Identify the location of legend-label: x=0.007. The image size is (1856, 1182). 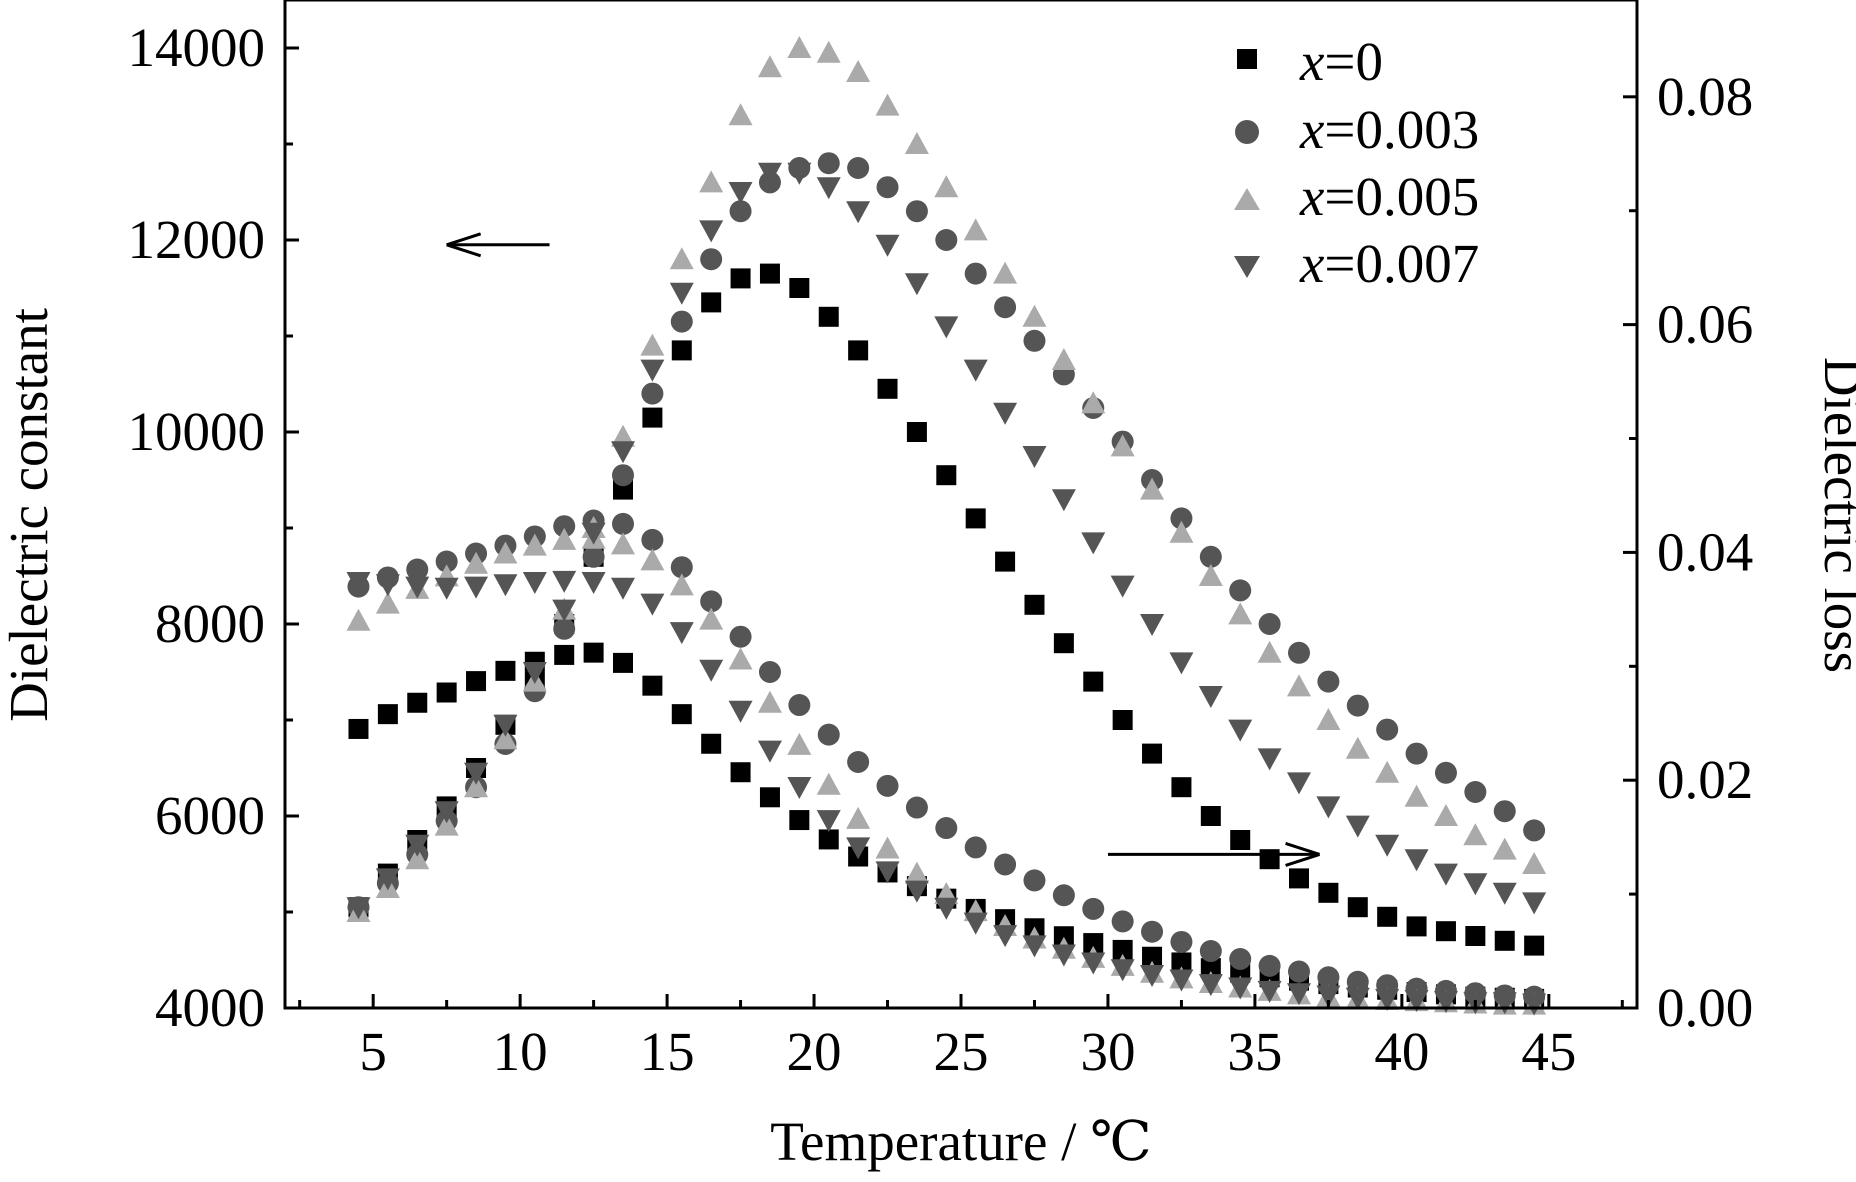
(1389, 263).